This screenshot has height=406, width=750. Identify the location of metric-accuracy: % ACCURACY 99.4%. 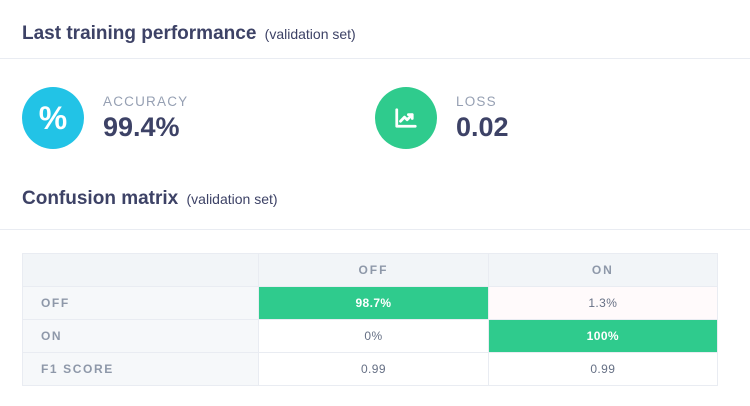
(198, 118).